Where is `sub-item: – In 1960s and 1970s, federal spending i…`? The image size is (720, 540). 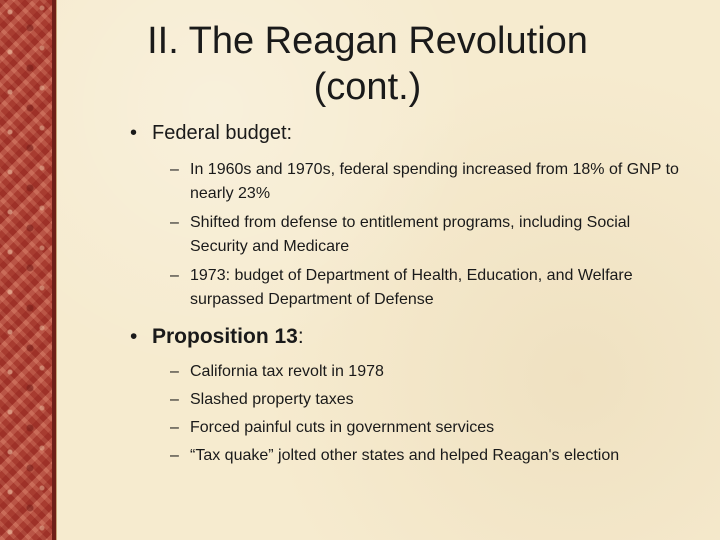
sub-item: – In 1960s and 1970s, federal spending i… is located at coordinates (430, 182).